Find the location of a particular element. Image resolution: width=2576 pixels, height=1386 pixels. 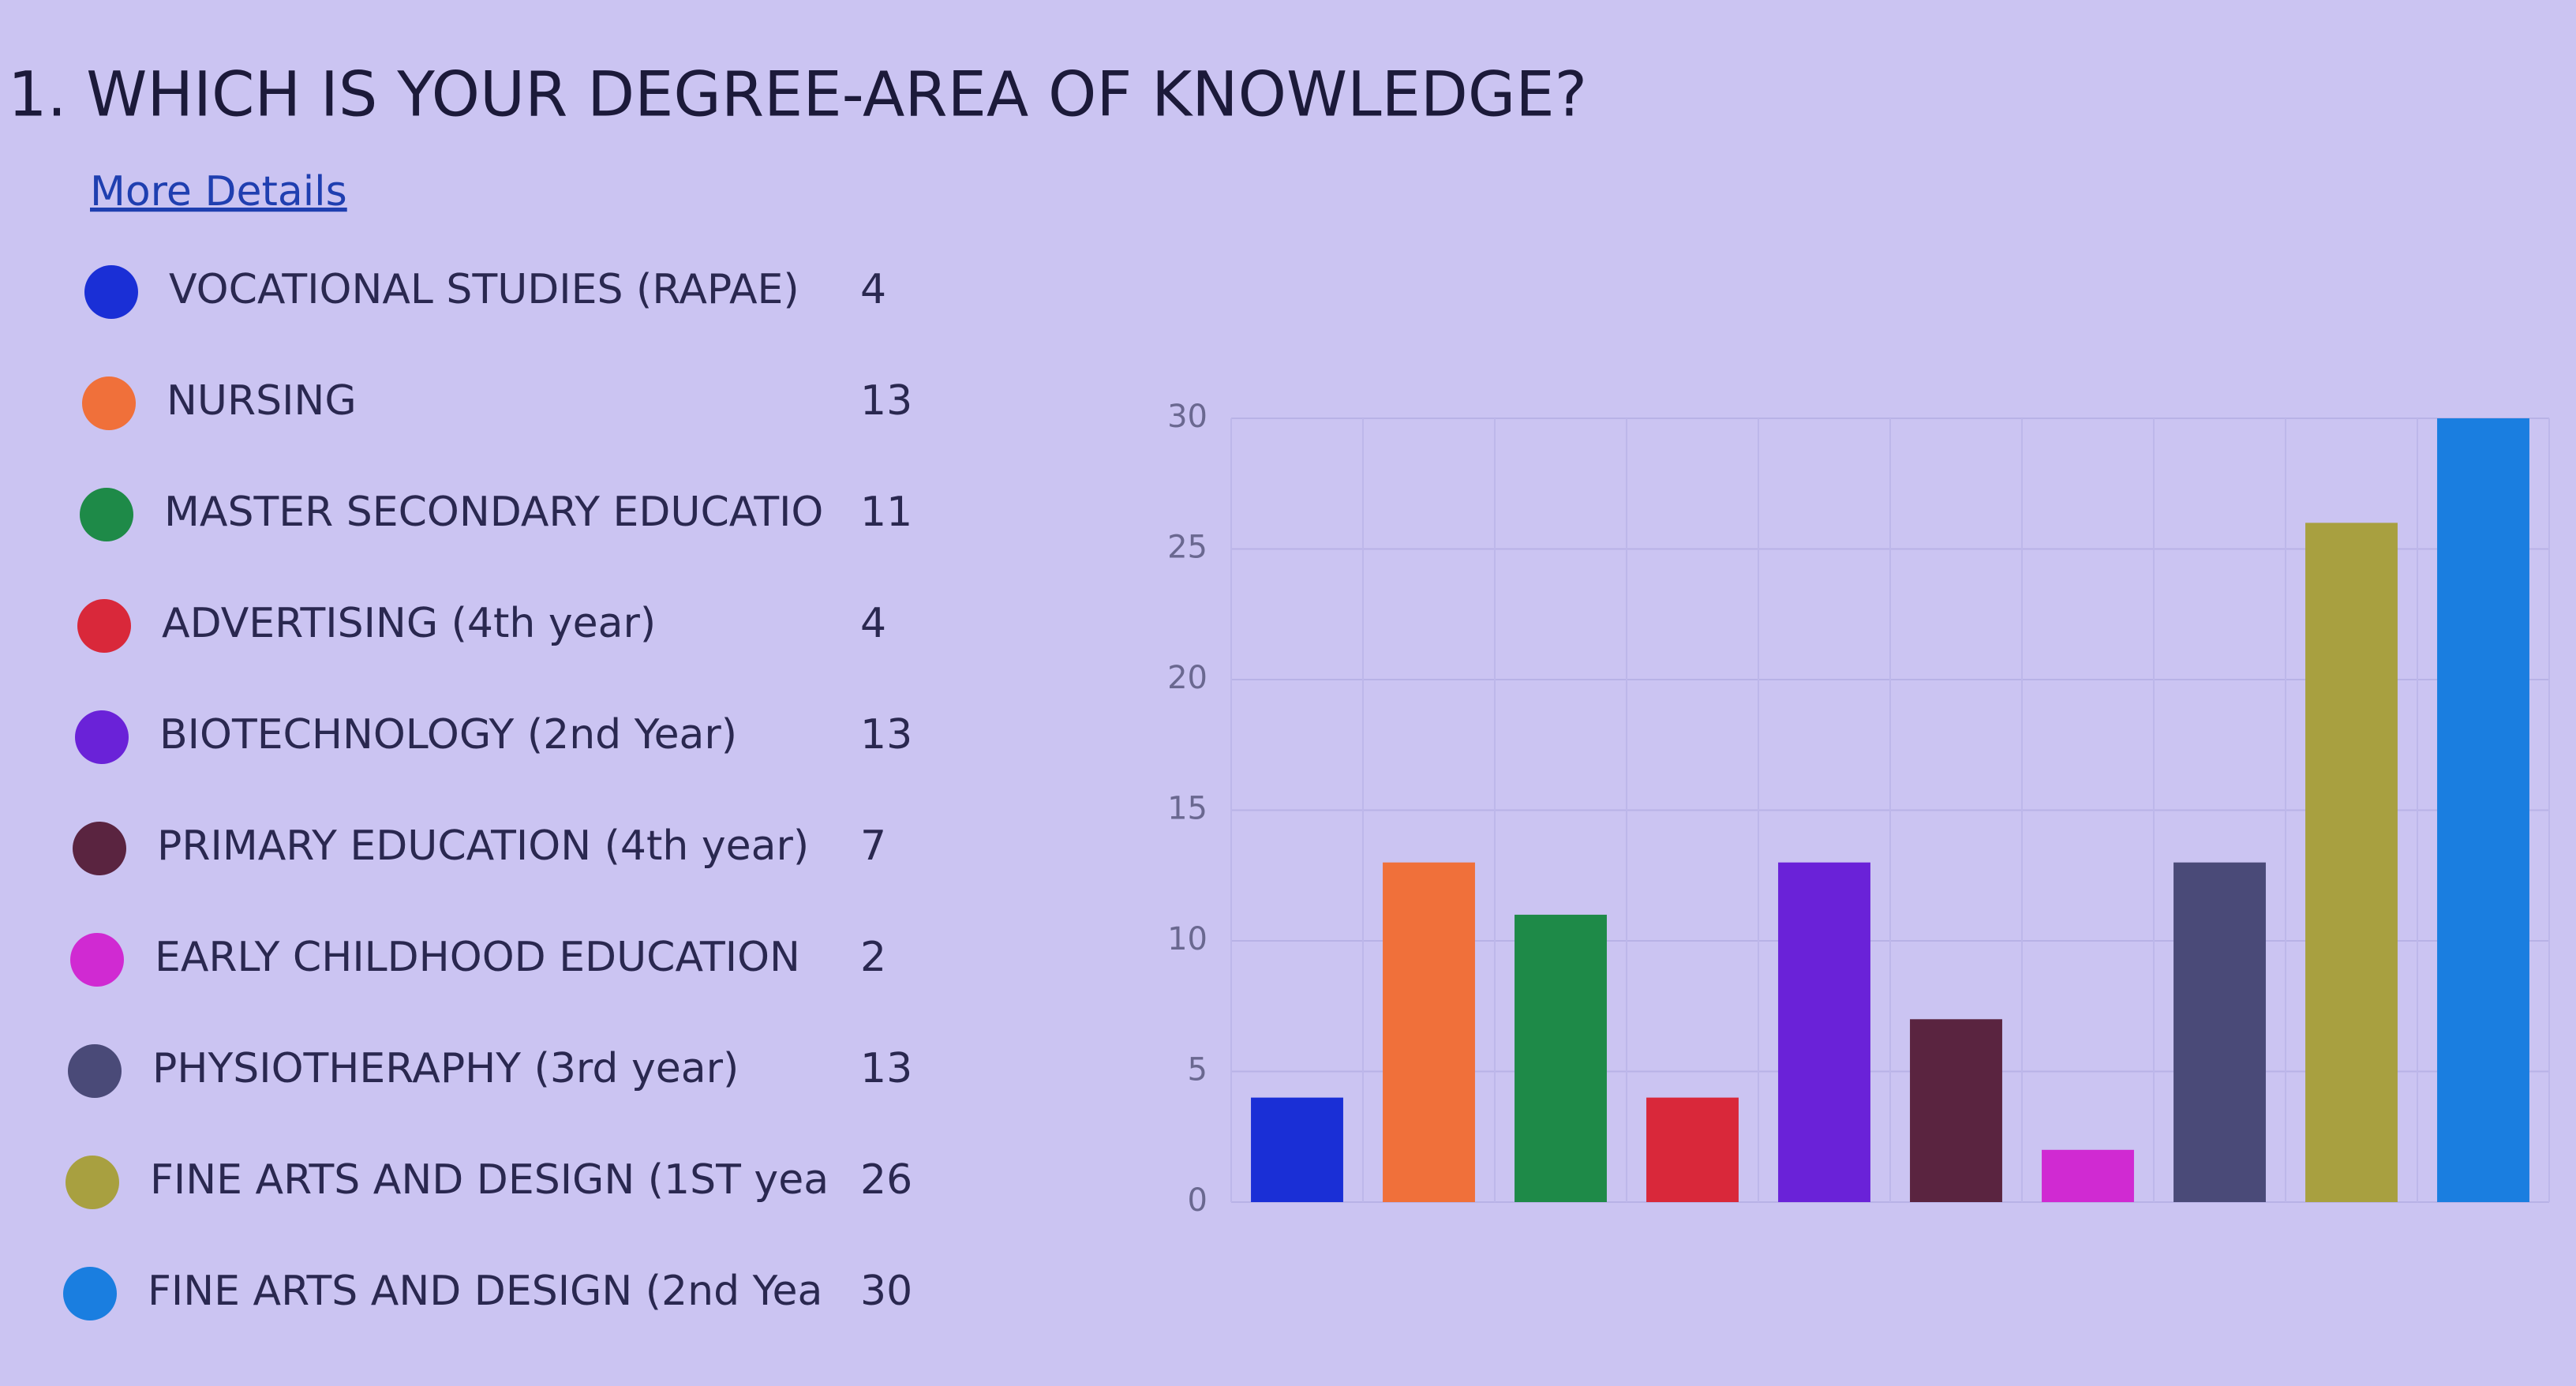

legend-label: ADVERTISING (4th year) is located at coordinates (409, 624).